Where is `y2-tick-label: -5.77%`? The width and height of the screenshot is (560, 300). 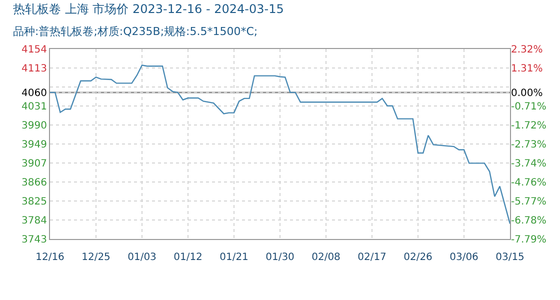
y2-tick-label: -5.77% is located at coordinates (528, 202).